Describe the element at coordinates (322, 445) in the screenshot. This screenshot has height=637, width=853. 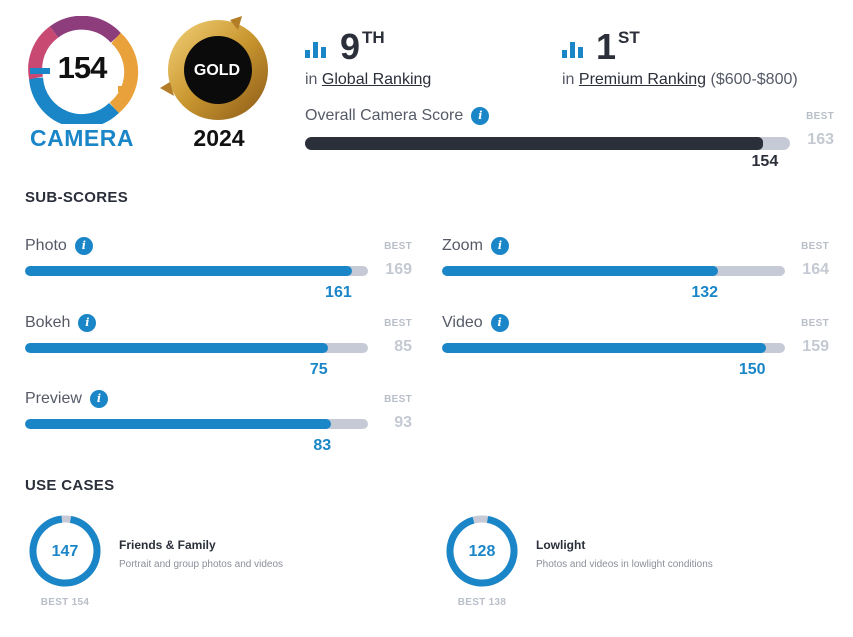
I see `subscore-value-preview: 83` at that location.